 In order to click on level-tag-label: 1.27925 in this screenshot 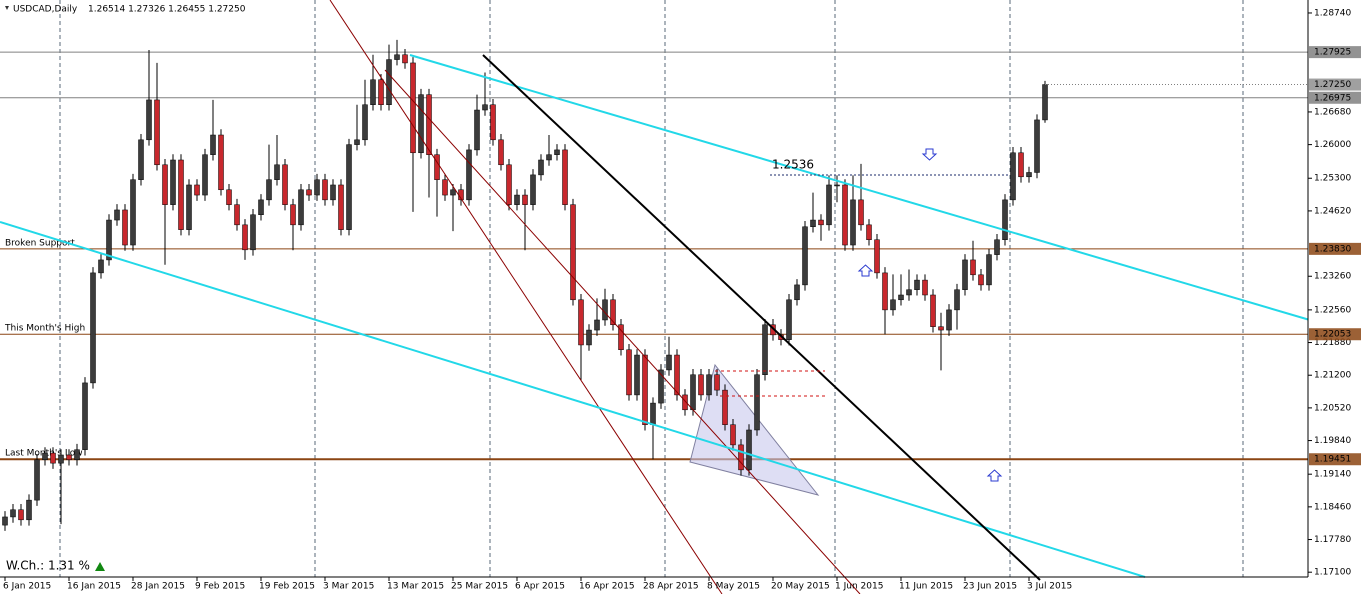, I will do `click(1332, 53)`.